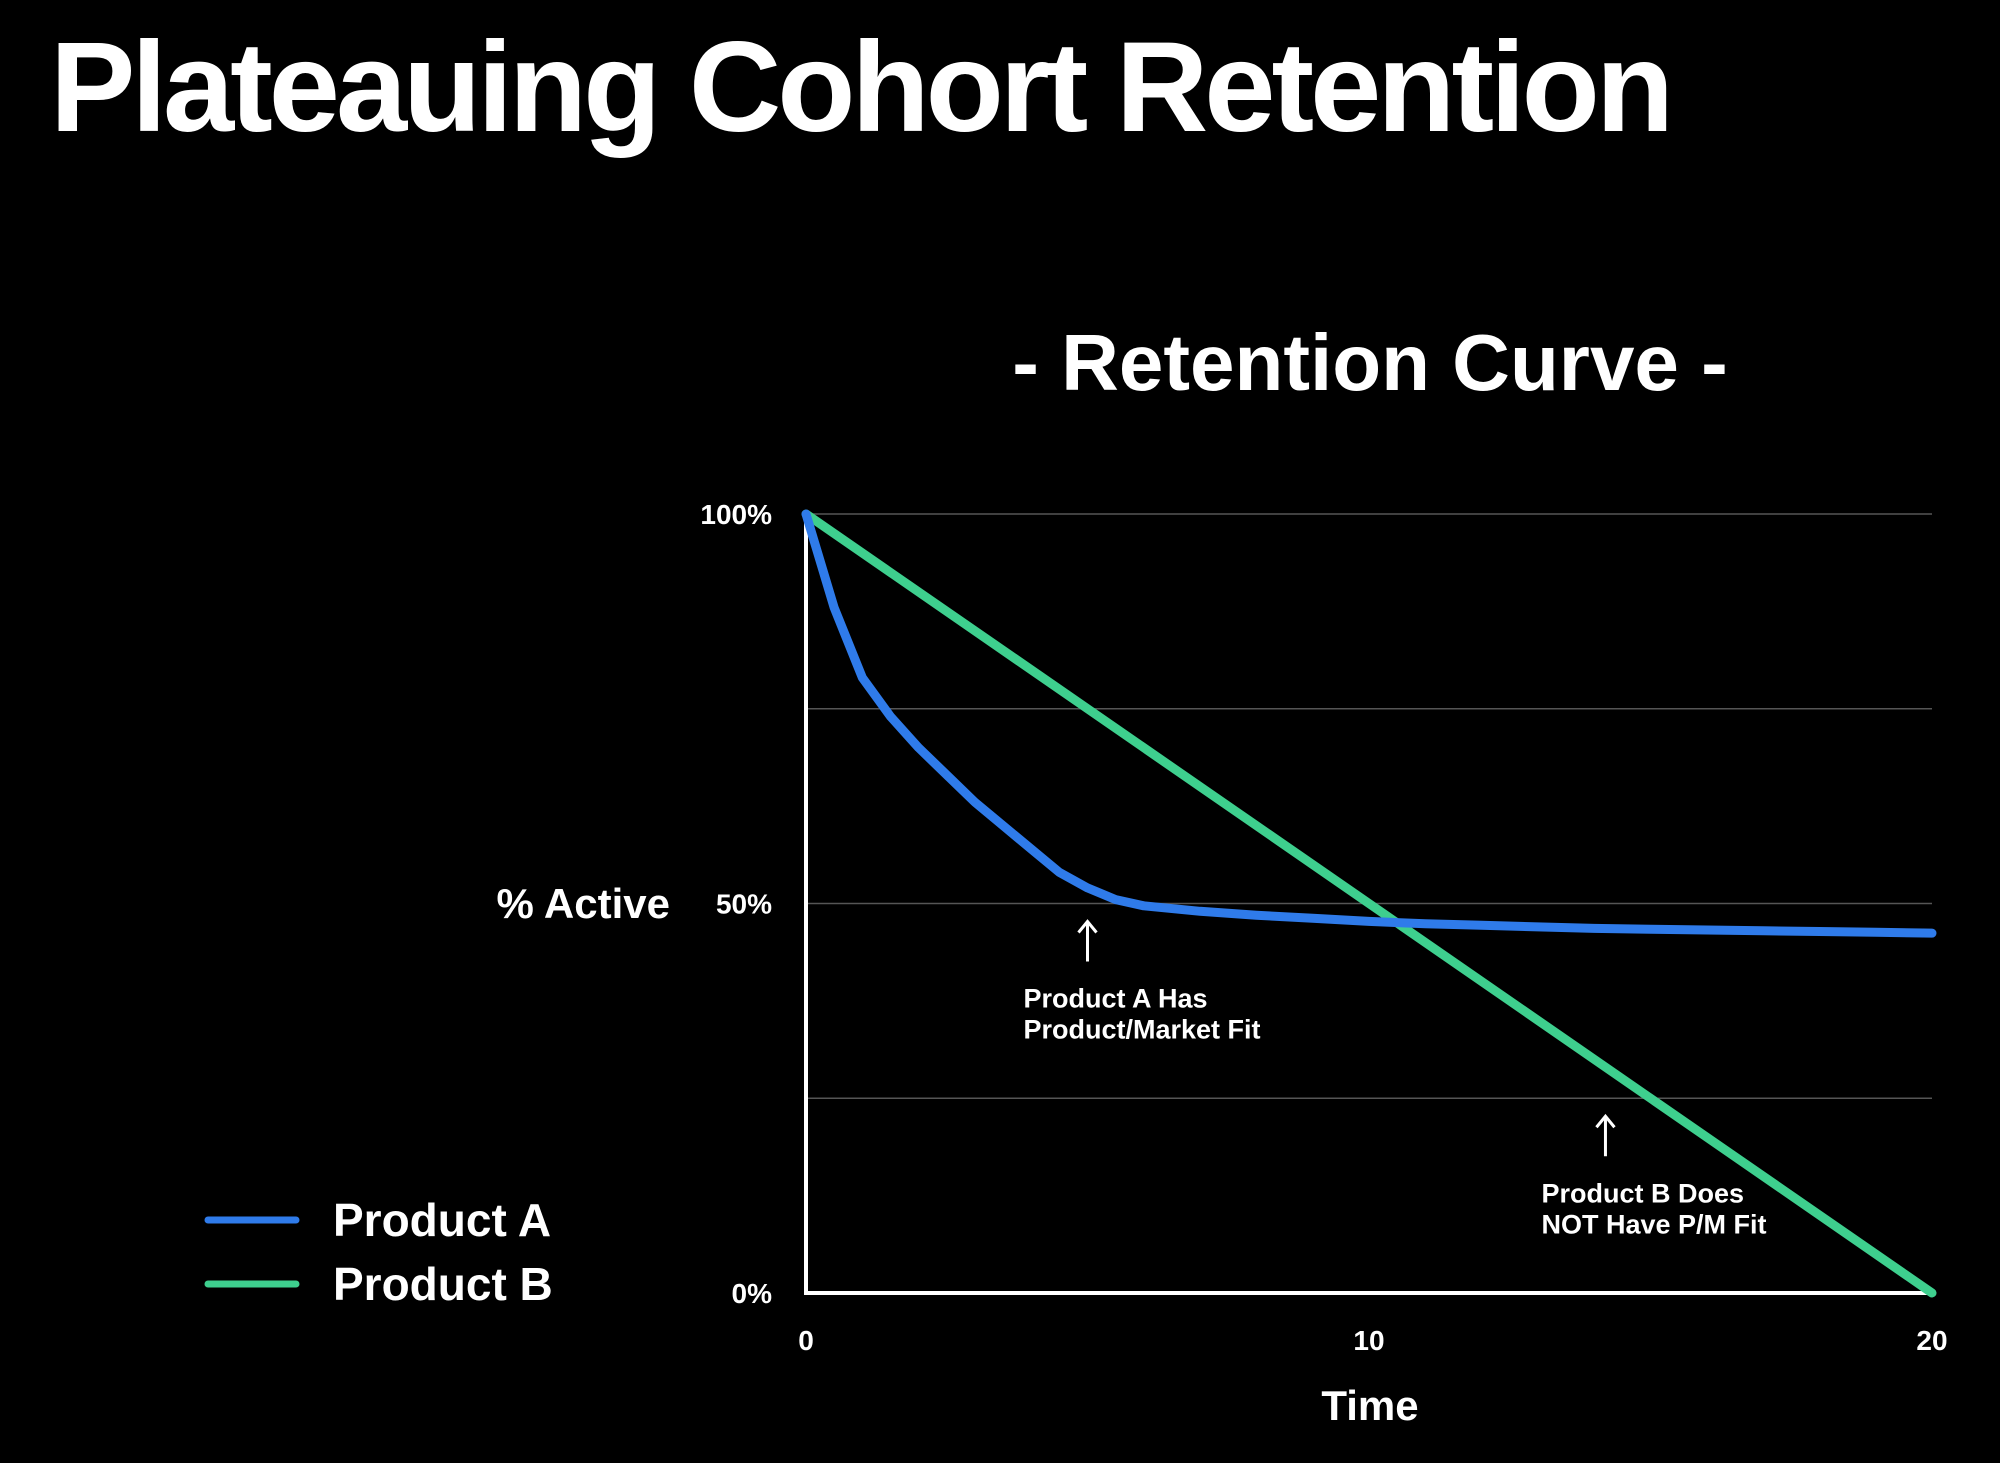  What do you see at coordinates (1368, 1340) in the screenshot?
I see `x-tick-label: 10` at bounding box center [1368, 1340].